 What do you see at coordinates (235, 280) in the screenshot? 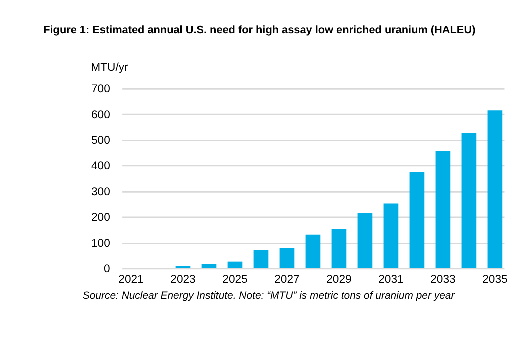
I see `x-tick-label: 2025` at bounding box center [235, 280].